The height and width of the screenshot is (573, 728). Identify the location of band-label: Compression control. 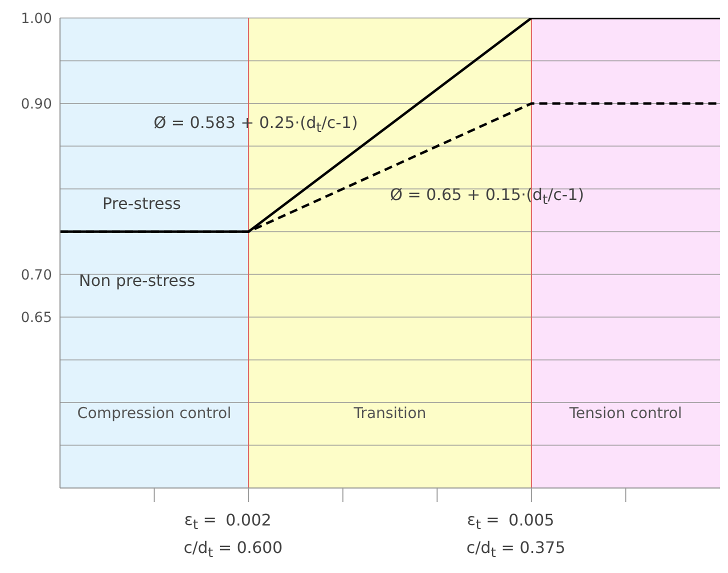
(154, 413).